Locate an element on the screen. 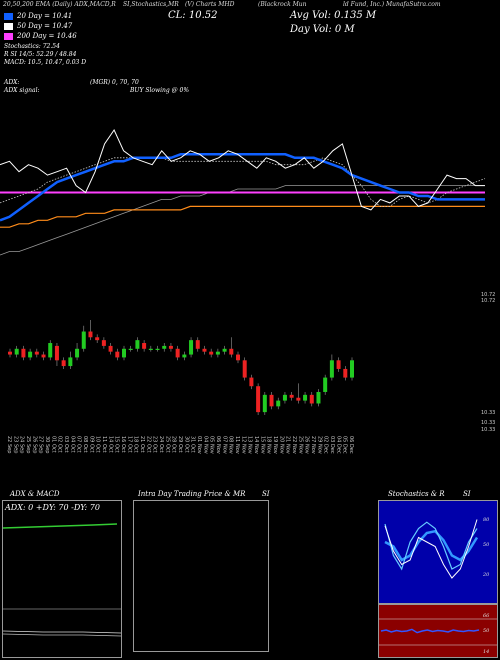 The width and height of the screenshot is (500, 660). rsi-line is located at coordinates (430, 631).